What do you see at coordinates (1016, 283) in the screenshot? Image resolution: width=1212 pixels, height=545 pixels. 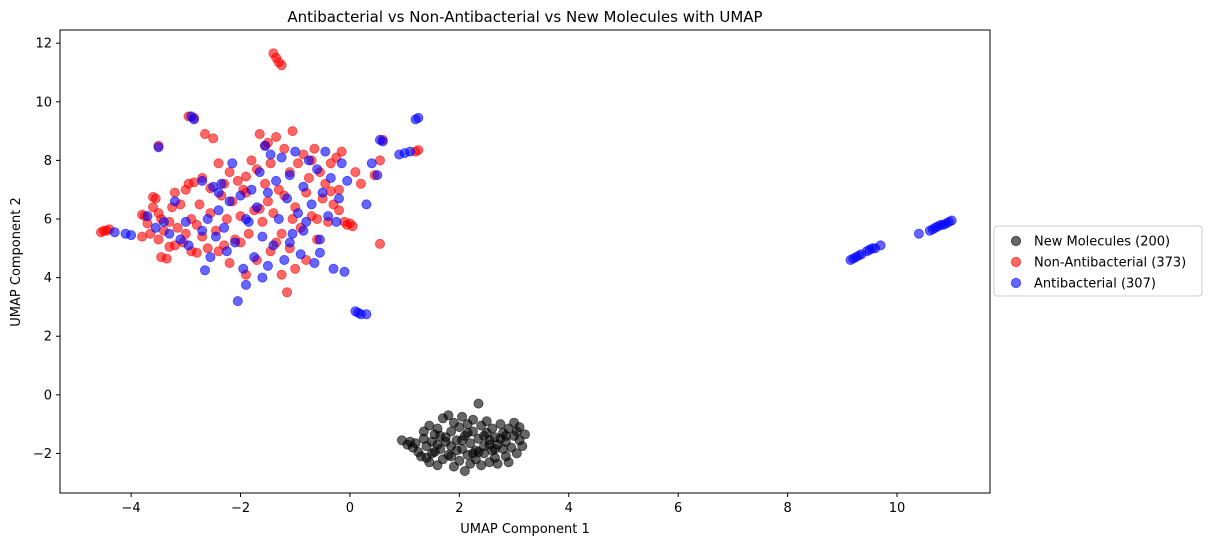 I see `legend-marker` at bounding box center [1016, 283].